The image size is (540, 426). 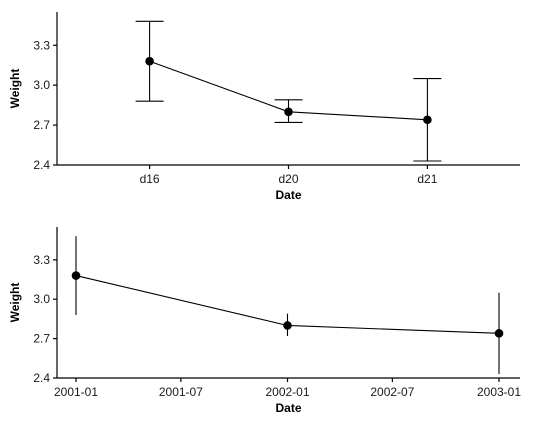 What do you see at coordinates (150, 179) in the screenshot?
I see `x-tick-label: d16` at bounding box center [150, 179].